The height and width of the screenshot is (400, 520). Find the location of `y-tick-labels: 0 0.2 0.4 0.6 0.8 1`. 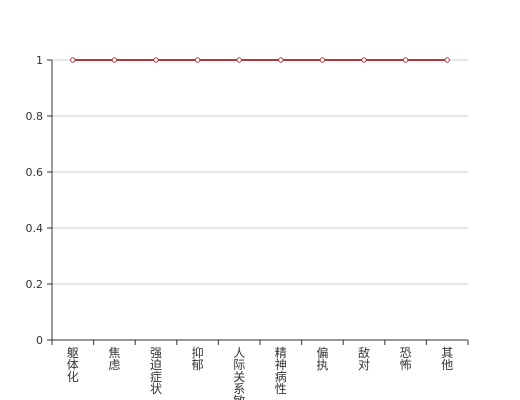

y-tick-labels: 0 0.2 0.4 0.6 0.8 1 is located at coordinates (35, 200).